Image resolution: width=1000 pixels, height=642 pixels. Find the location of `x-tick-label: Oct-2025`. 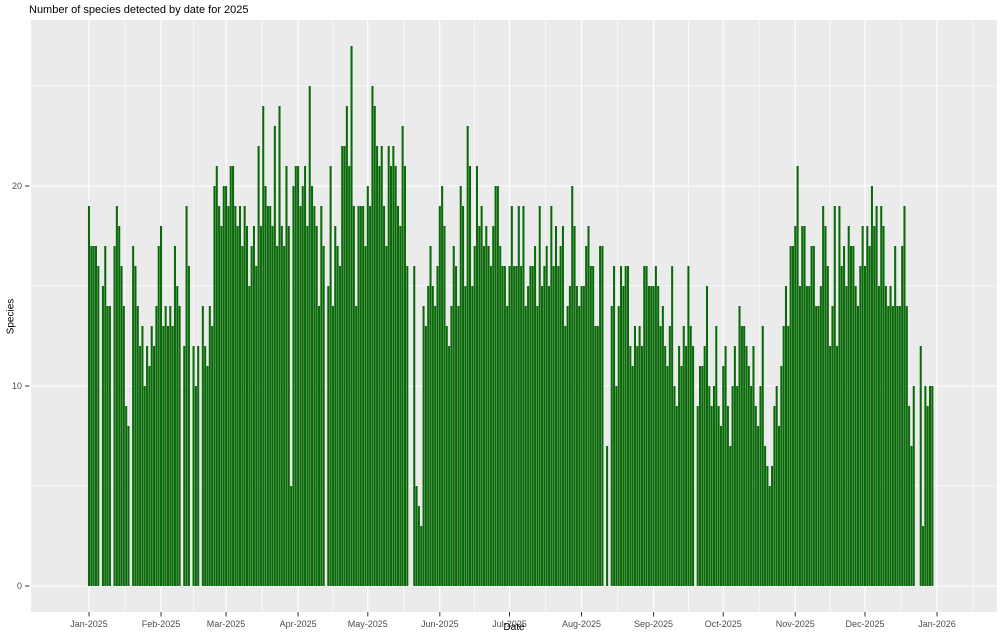

x-tick-label: Oct-2025 is located at coordinates (723, 624).